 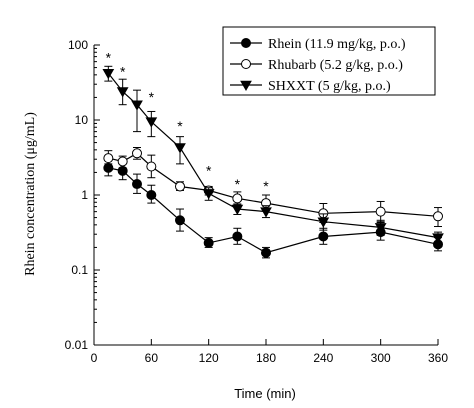 I want to click on x-tick-label: 240, so click(x=323, y=358).